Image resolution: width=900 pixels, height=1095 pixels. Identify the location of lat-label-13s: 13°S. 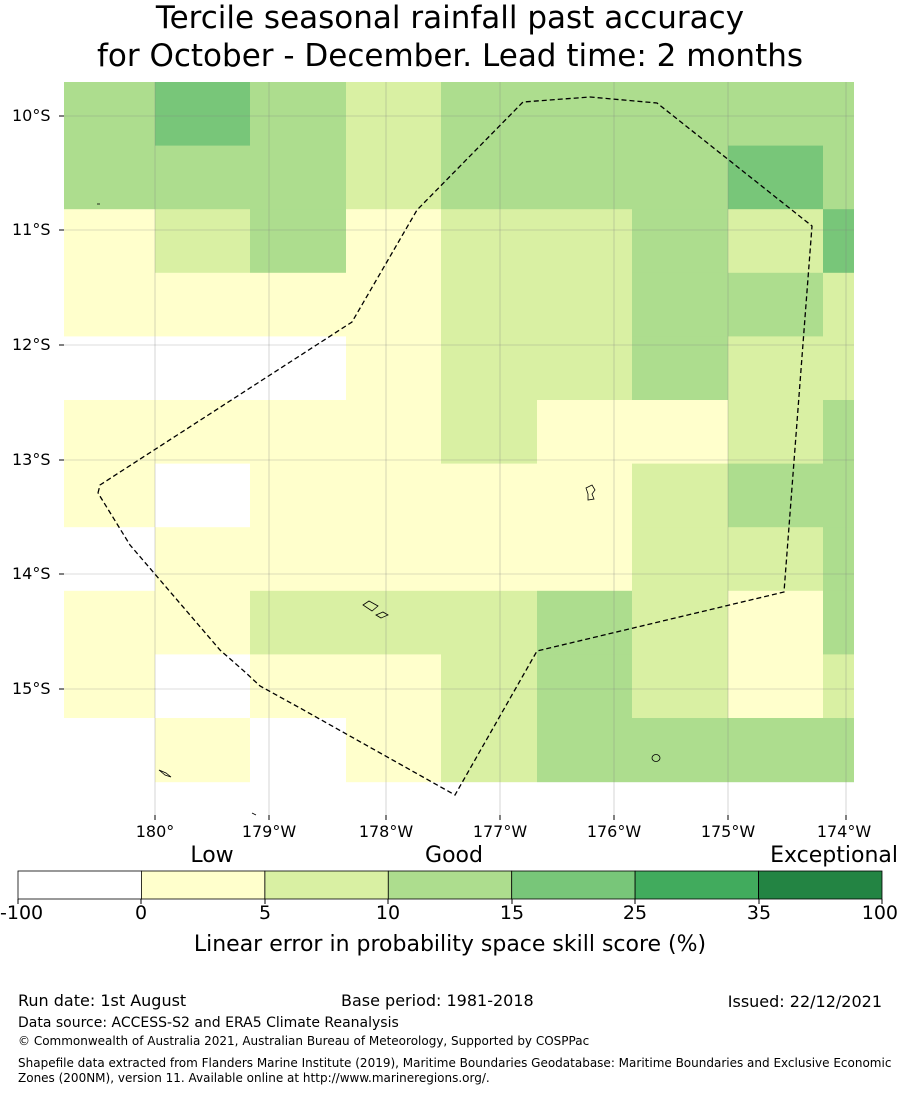
(31, 459).